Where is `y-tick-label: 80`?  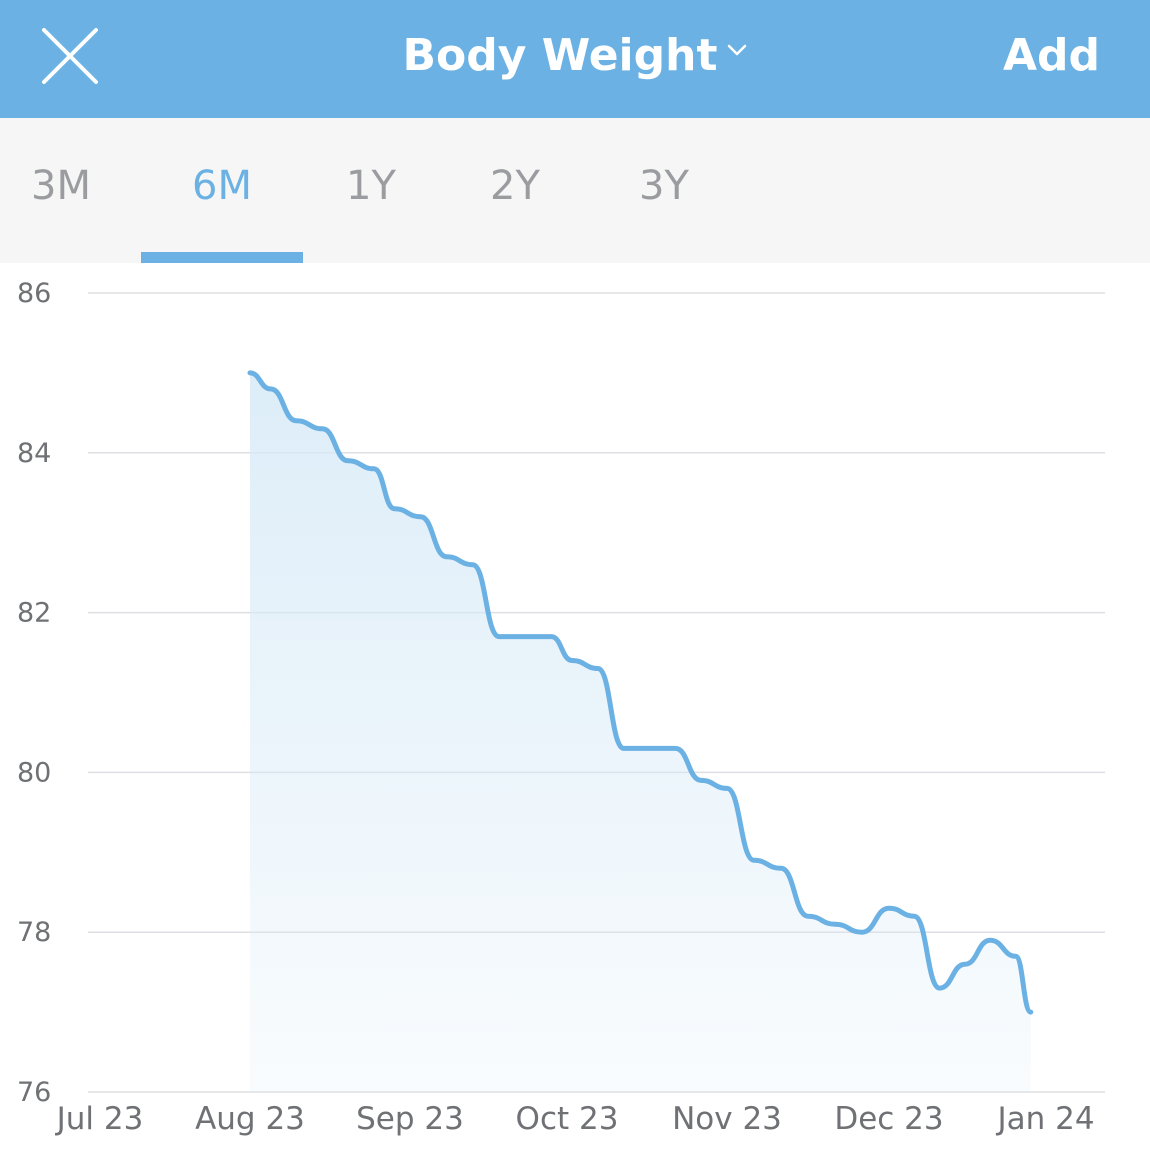 y-tick-label: 80 is located at coordinates (34, 772).